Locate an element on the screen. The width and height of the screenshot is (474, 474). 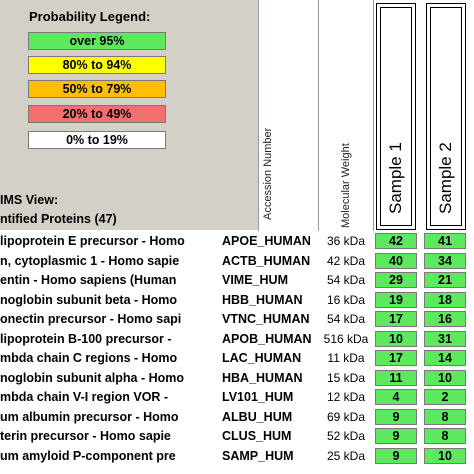
sample-1-count: 10 is located at coordinates (396, 338).